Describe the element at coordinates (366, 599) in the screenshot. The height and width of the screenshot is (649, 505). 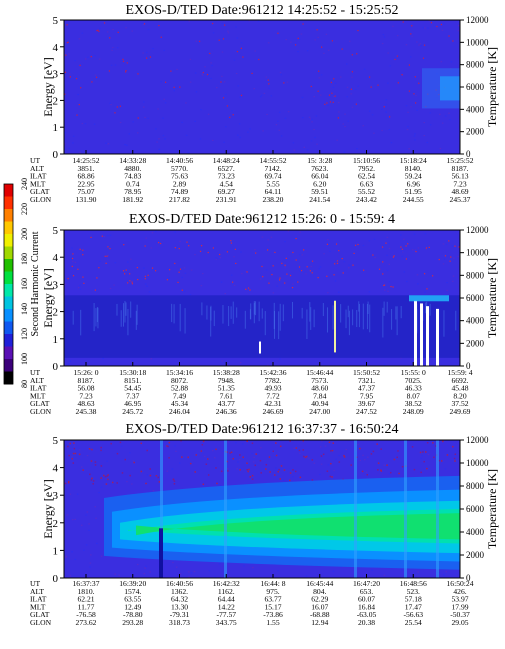
I see `ephemeris-cell: 60.07` at that location.